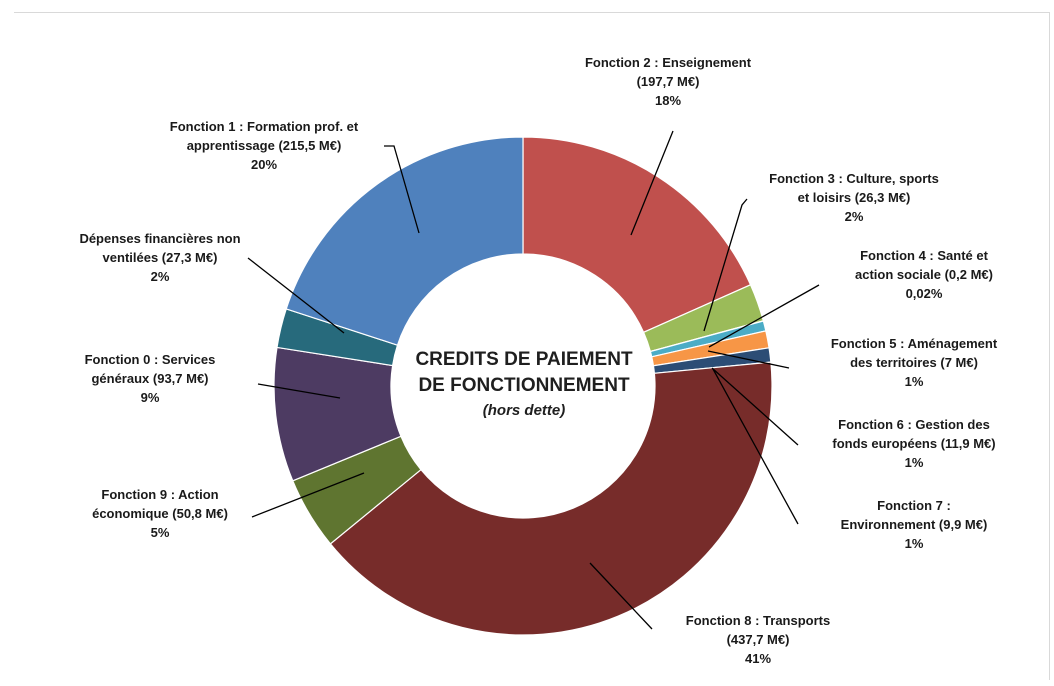  Describe the element at coordinates (150, 397) in the screenshot. I see `data-label-percent: 9%` at that location.